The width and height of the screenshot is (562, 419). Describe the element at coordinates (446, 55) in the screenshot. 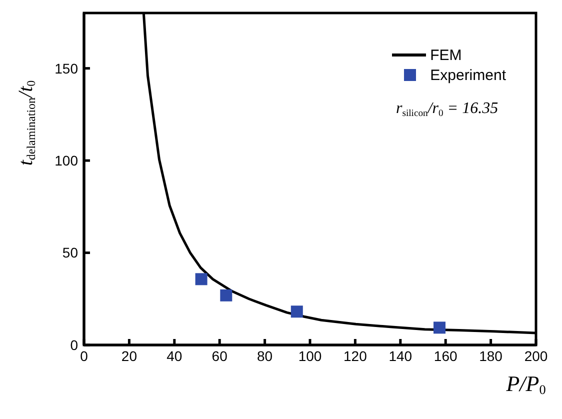

I see `legend-label: FEM` at that location.